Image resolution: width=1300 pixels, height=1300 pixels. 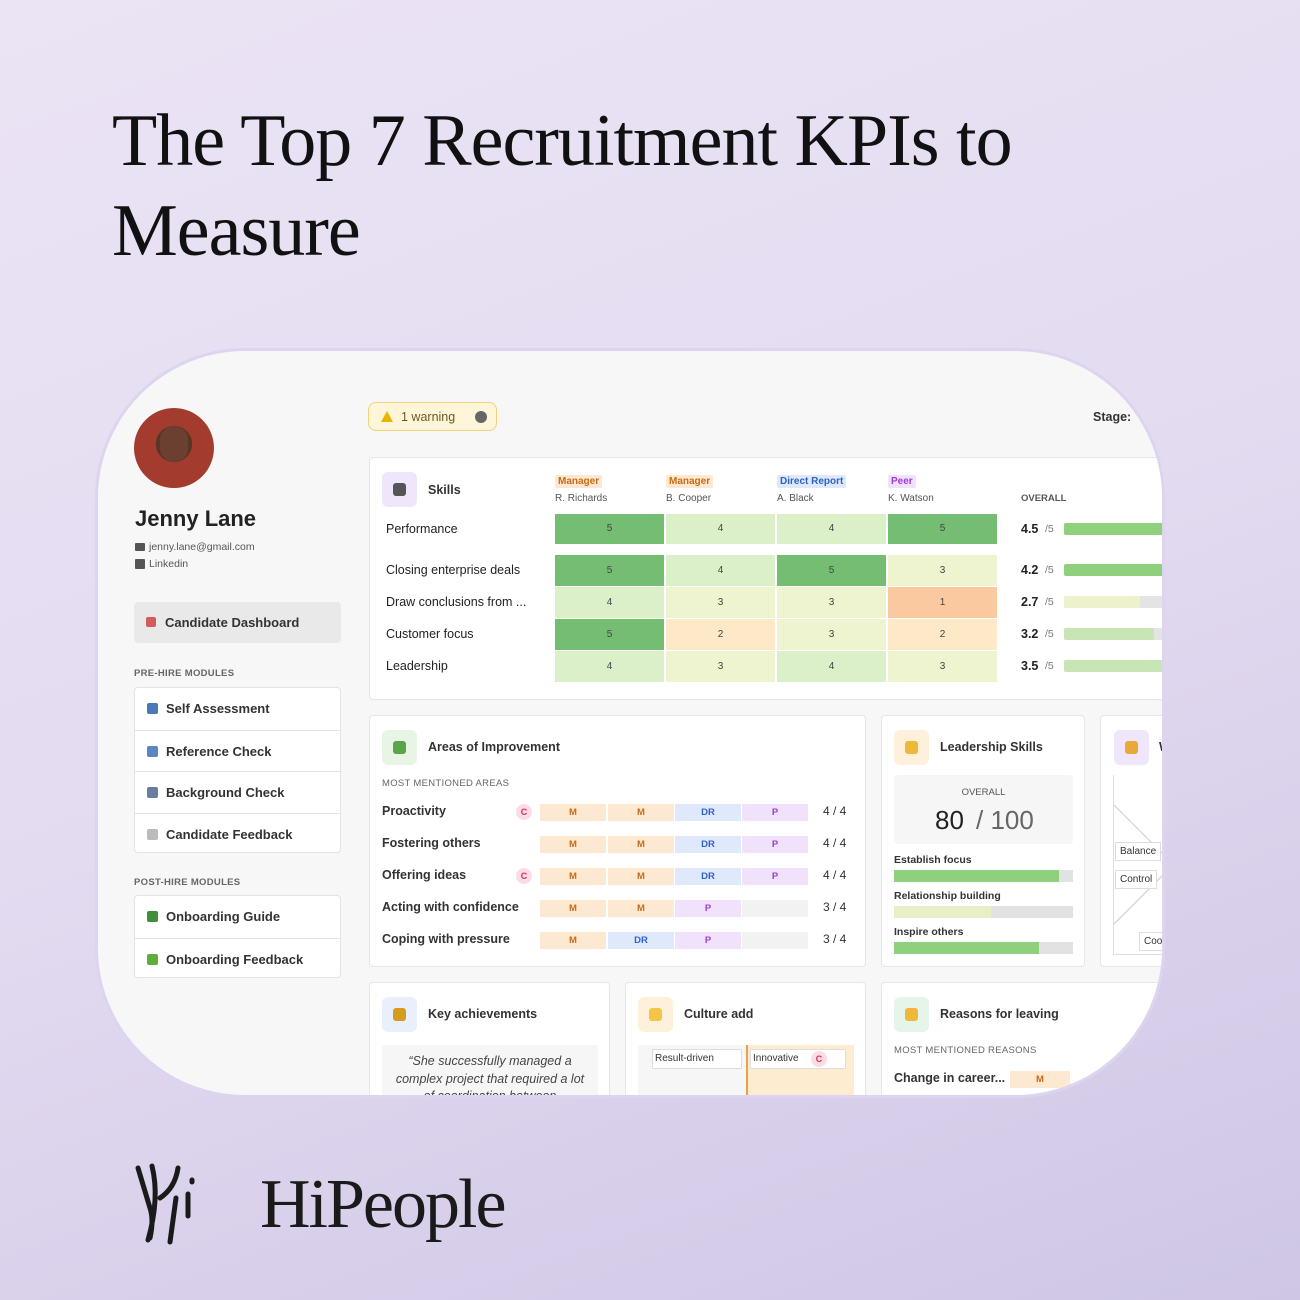 I want to click on nav-label: Reference Check, so click(x=219, y=751).